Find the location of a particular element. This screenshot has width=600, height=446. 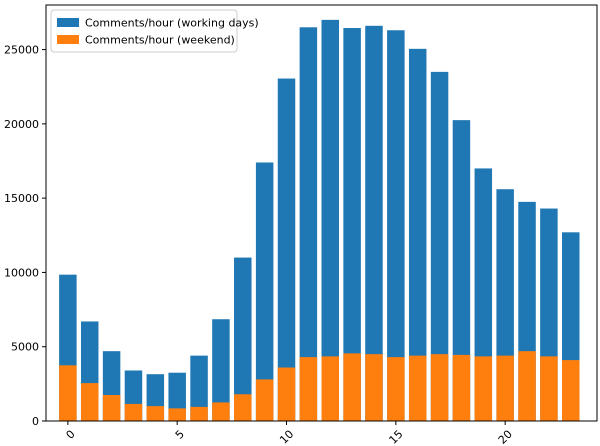

x-tick-label-20: 20 is located at coordinates (505, 437).